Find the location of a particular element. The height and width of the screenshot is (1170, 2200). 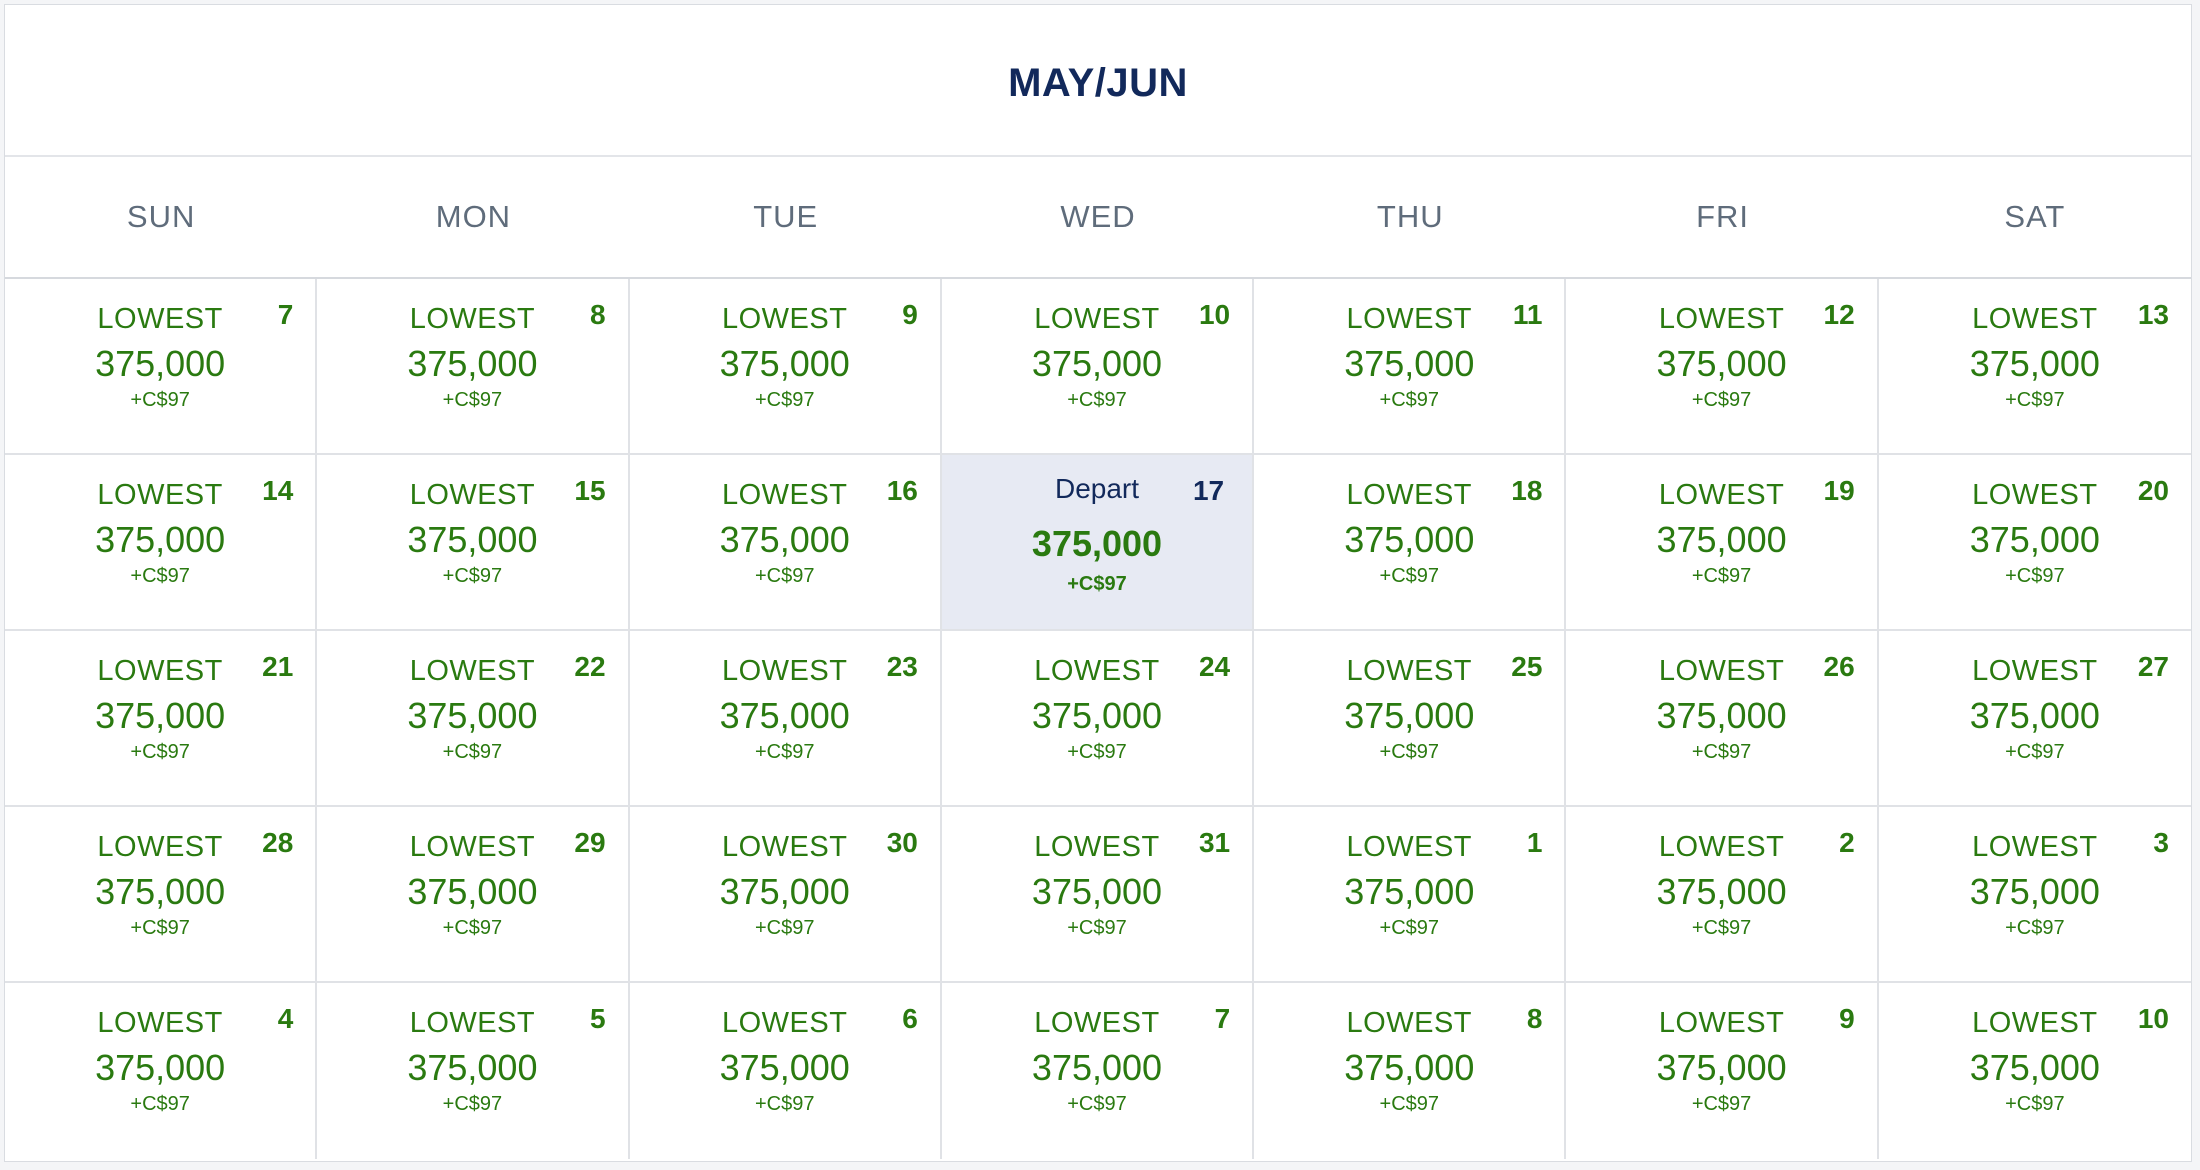

calendar-header: MAY/JUN is located at coordinates (1098, 81).